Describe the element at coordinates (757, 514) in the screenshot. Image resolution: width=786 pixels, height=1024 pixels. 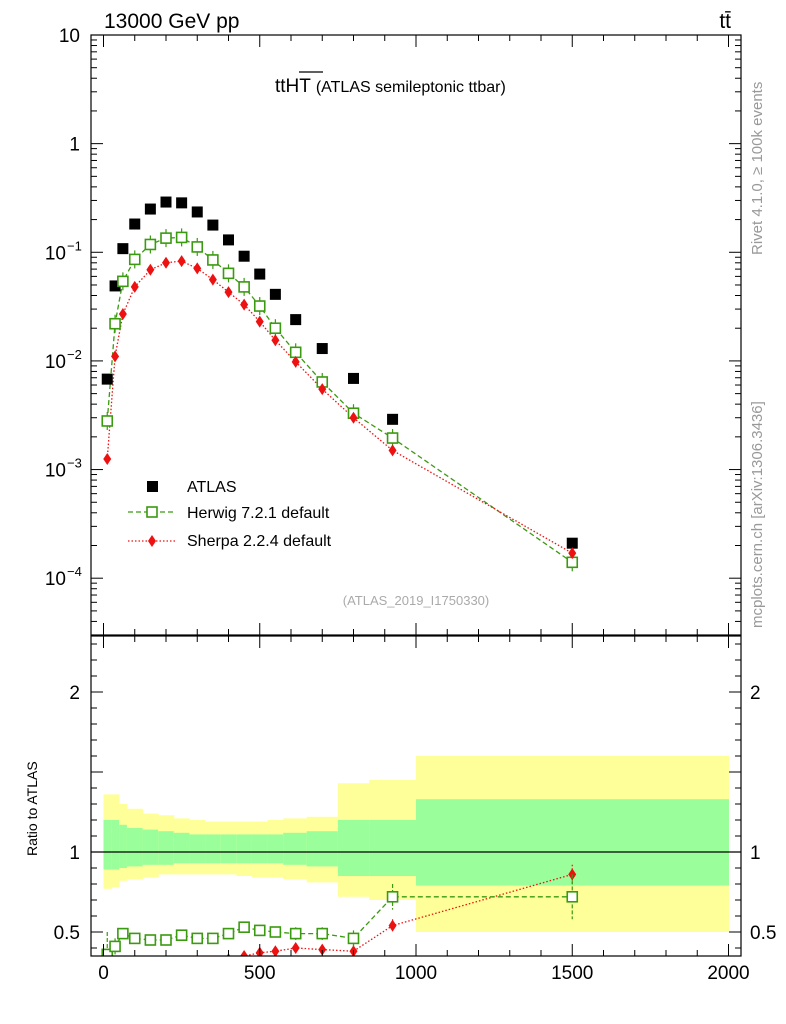
I see `mcplots-label: mcplots.cern.ch [arXiv:1306.3436]` at that location.